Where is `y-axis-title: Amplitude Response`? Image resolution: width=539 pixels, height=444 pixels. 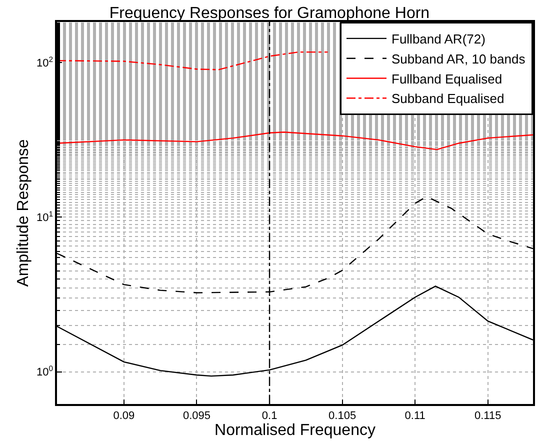 y-axis-title: Amplitude Response is located at coordinates (23, 213).